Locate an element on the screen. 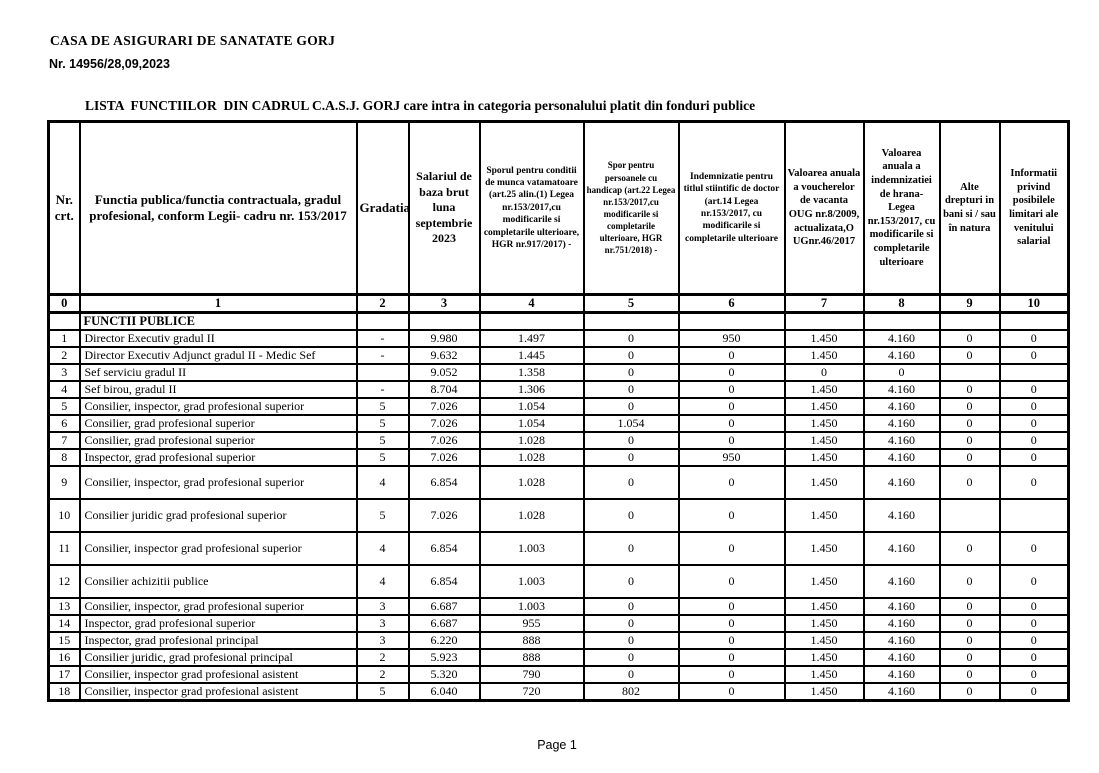 The height and width of the screenshot is (773, 1099). spor-conditii-cell: 1.028 is located at coordinates (531, 440).